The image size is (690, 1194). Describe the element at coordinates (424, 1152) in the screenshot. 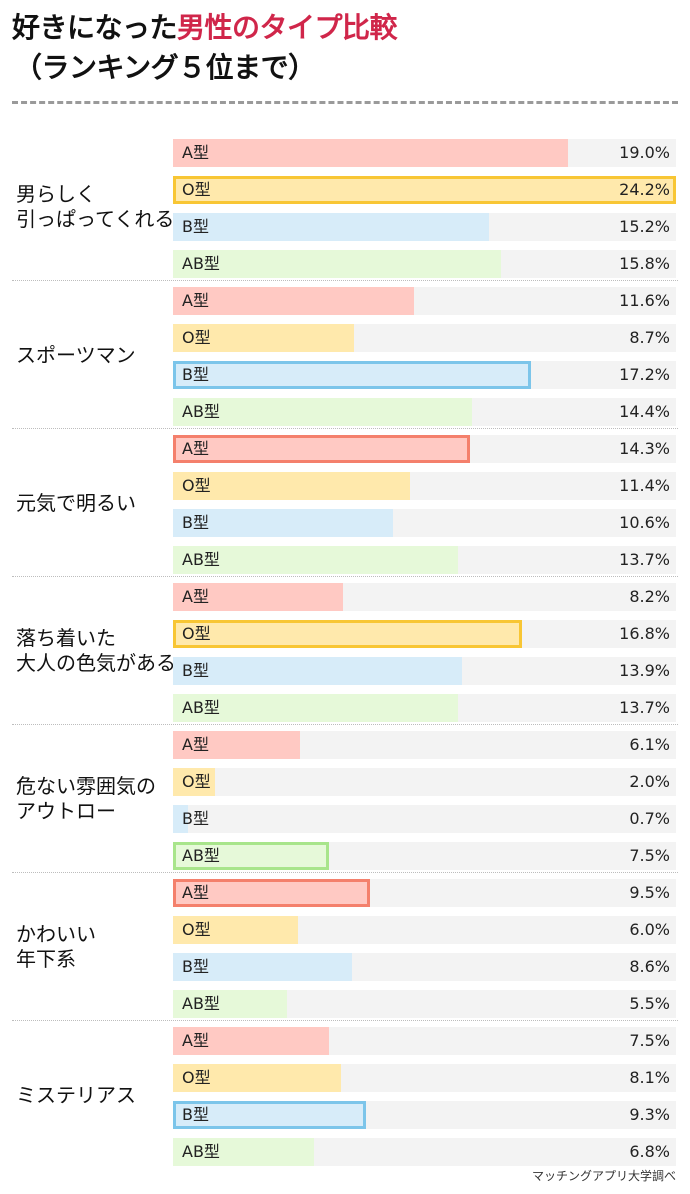

I see `bar-row-ab: AB型 6.8%` at that location.